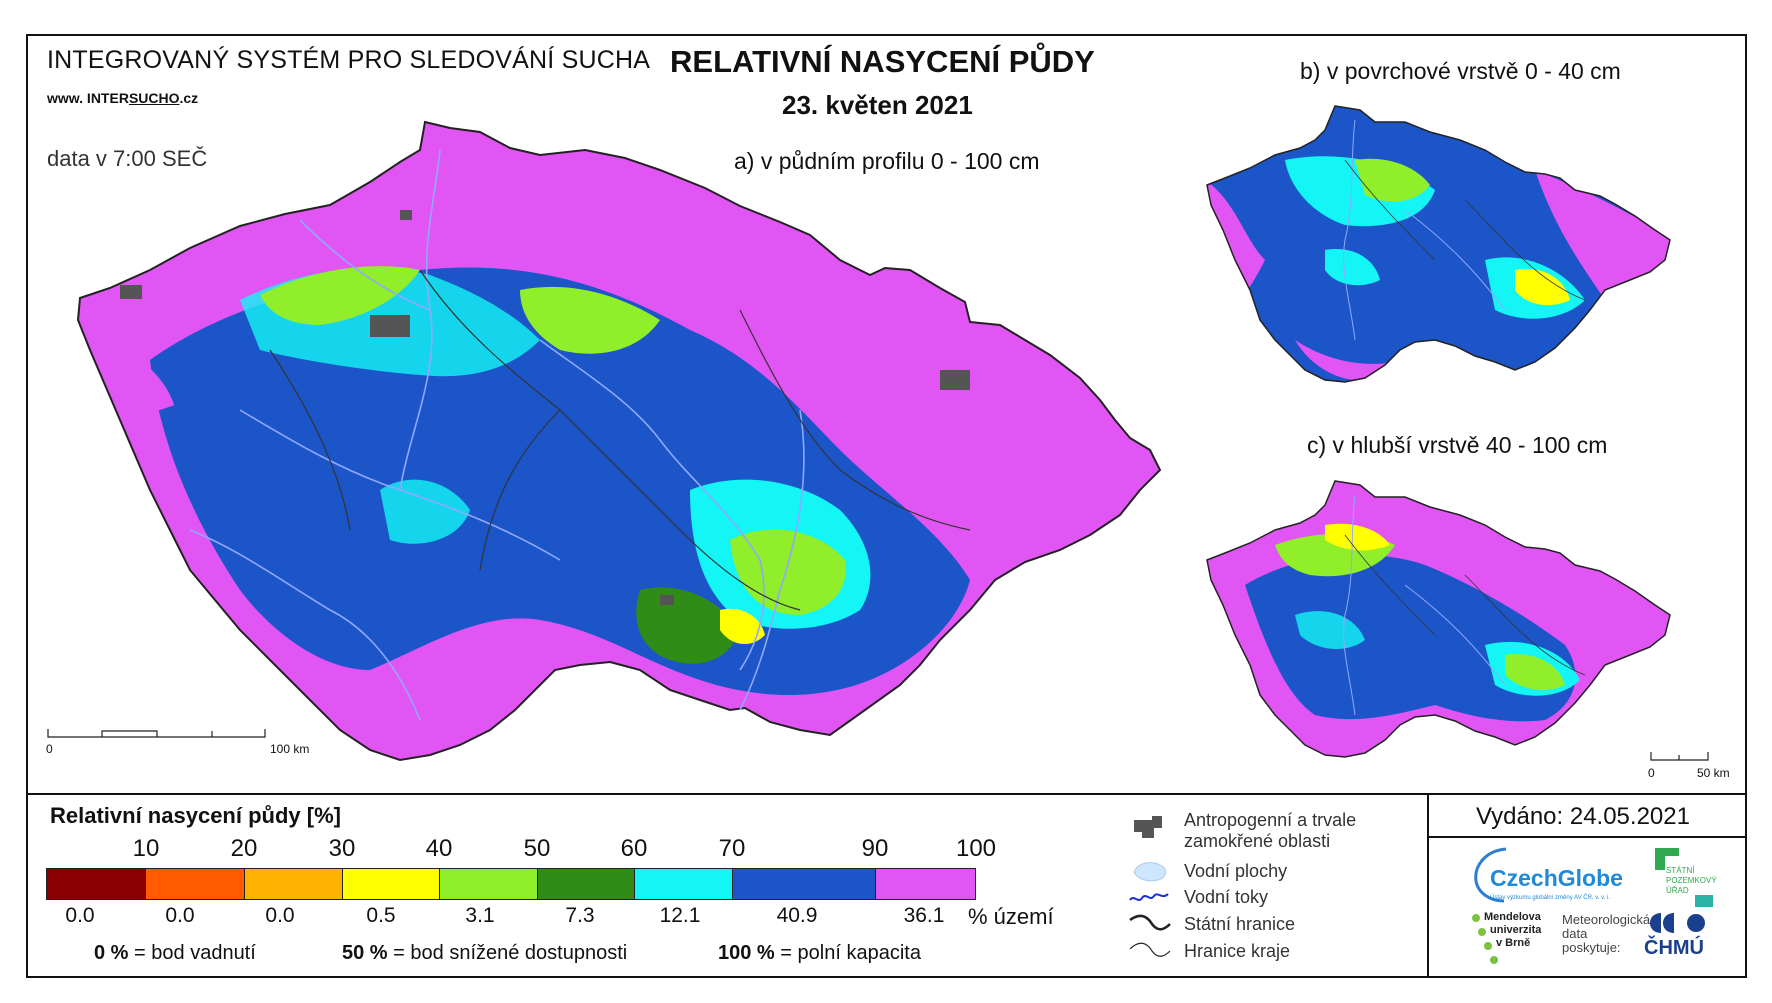  I want to click on legend-pct-10-20: 0.0, so click(180, 915).